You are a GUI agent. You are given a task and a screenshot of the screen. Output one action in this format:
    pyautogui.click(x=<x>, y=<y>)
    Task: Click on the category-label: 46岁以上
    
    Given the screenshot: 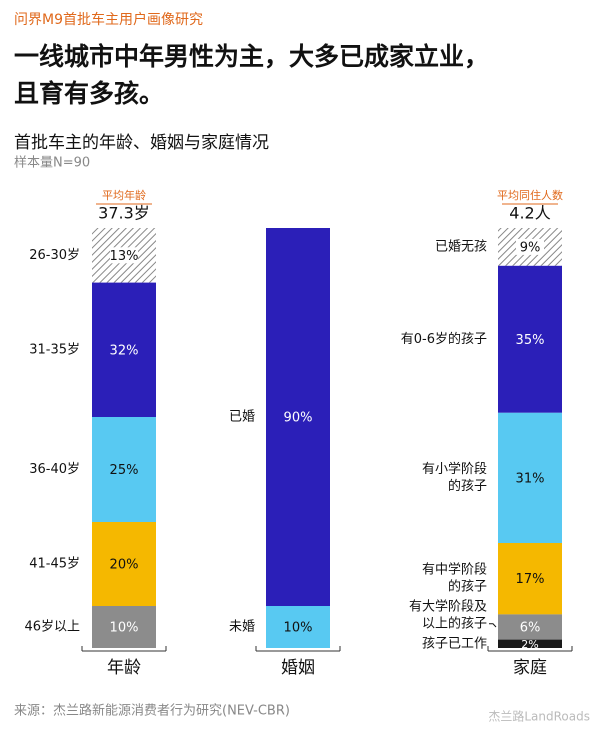 What is the action you would take?
    pyautogui.click(x=52, y=627)
    